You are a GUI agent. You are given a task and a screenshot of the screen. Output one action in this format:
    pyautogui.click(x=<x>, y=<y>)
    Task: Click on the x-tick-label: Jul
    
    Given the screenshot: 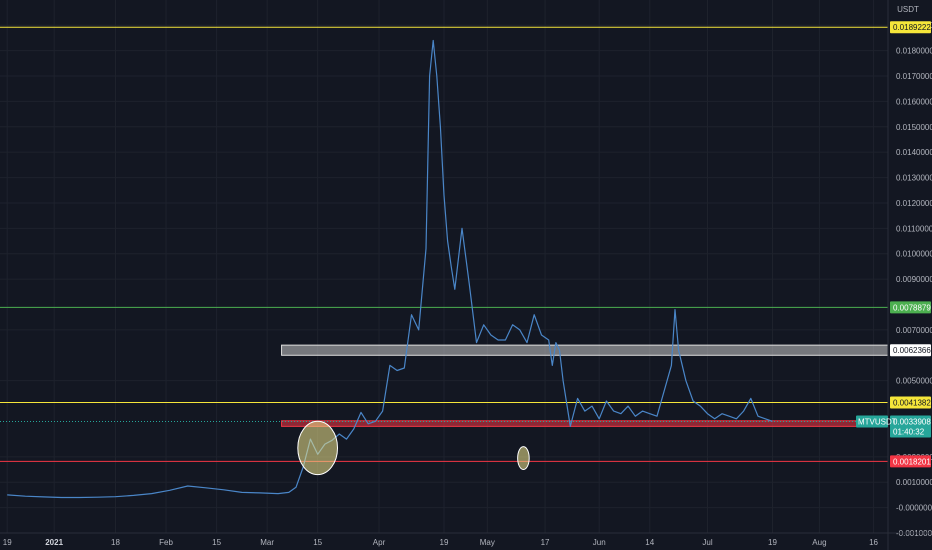 What is the action you would take?
    pyautogui.click(x=707, y=542)
    